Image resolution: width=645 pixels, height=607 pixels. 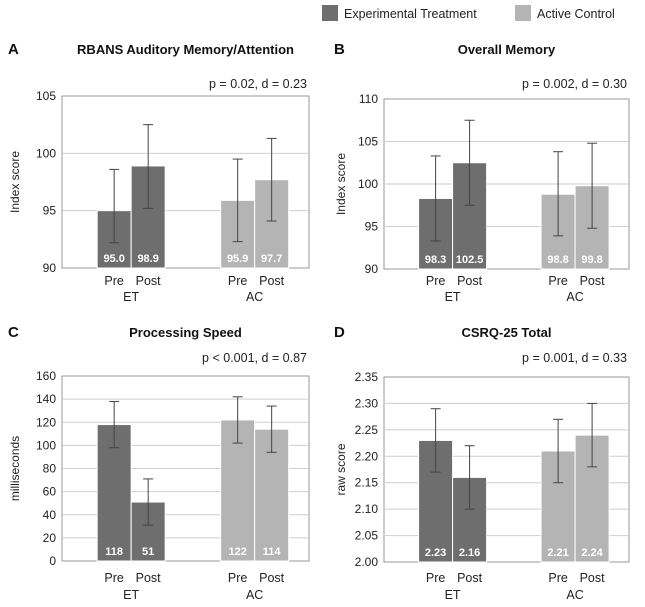 I want to click on bar-value-label: 95.0, so click(x=113, y=259).